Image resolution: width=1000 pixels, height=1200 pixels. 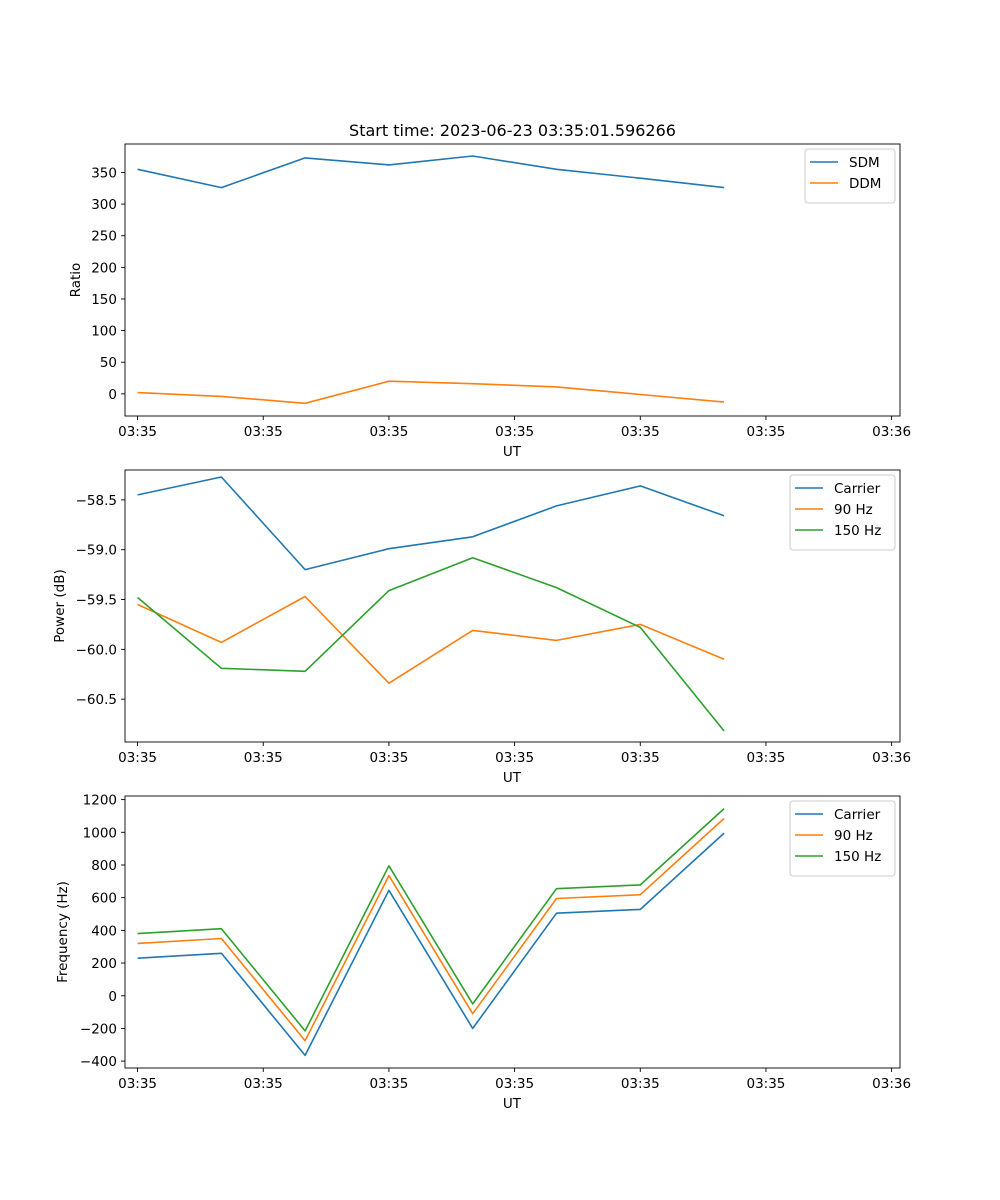 I want to click on y-tick-label: 600, so click(x=104, y=899).